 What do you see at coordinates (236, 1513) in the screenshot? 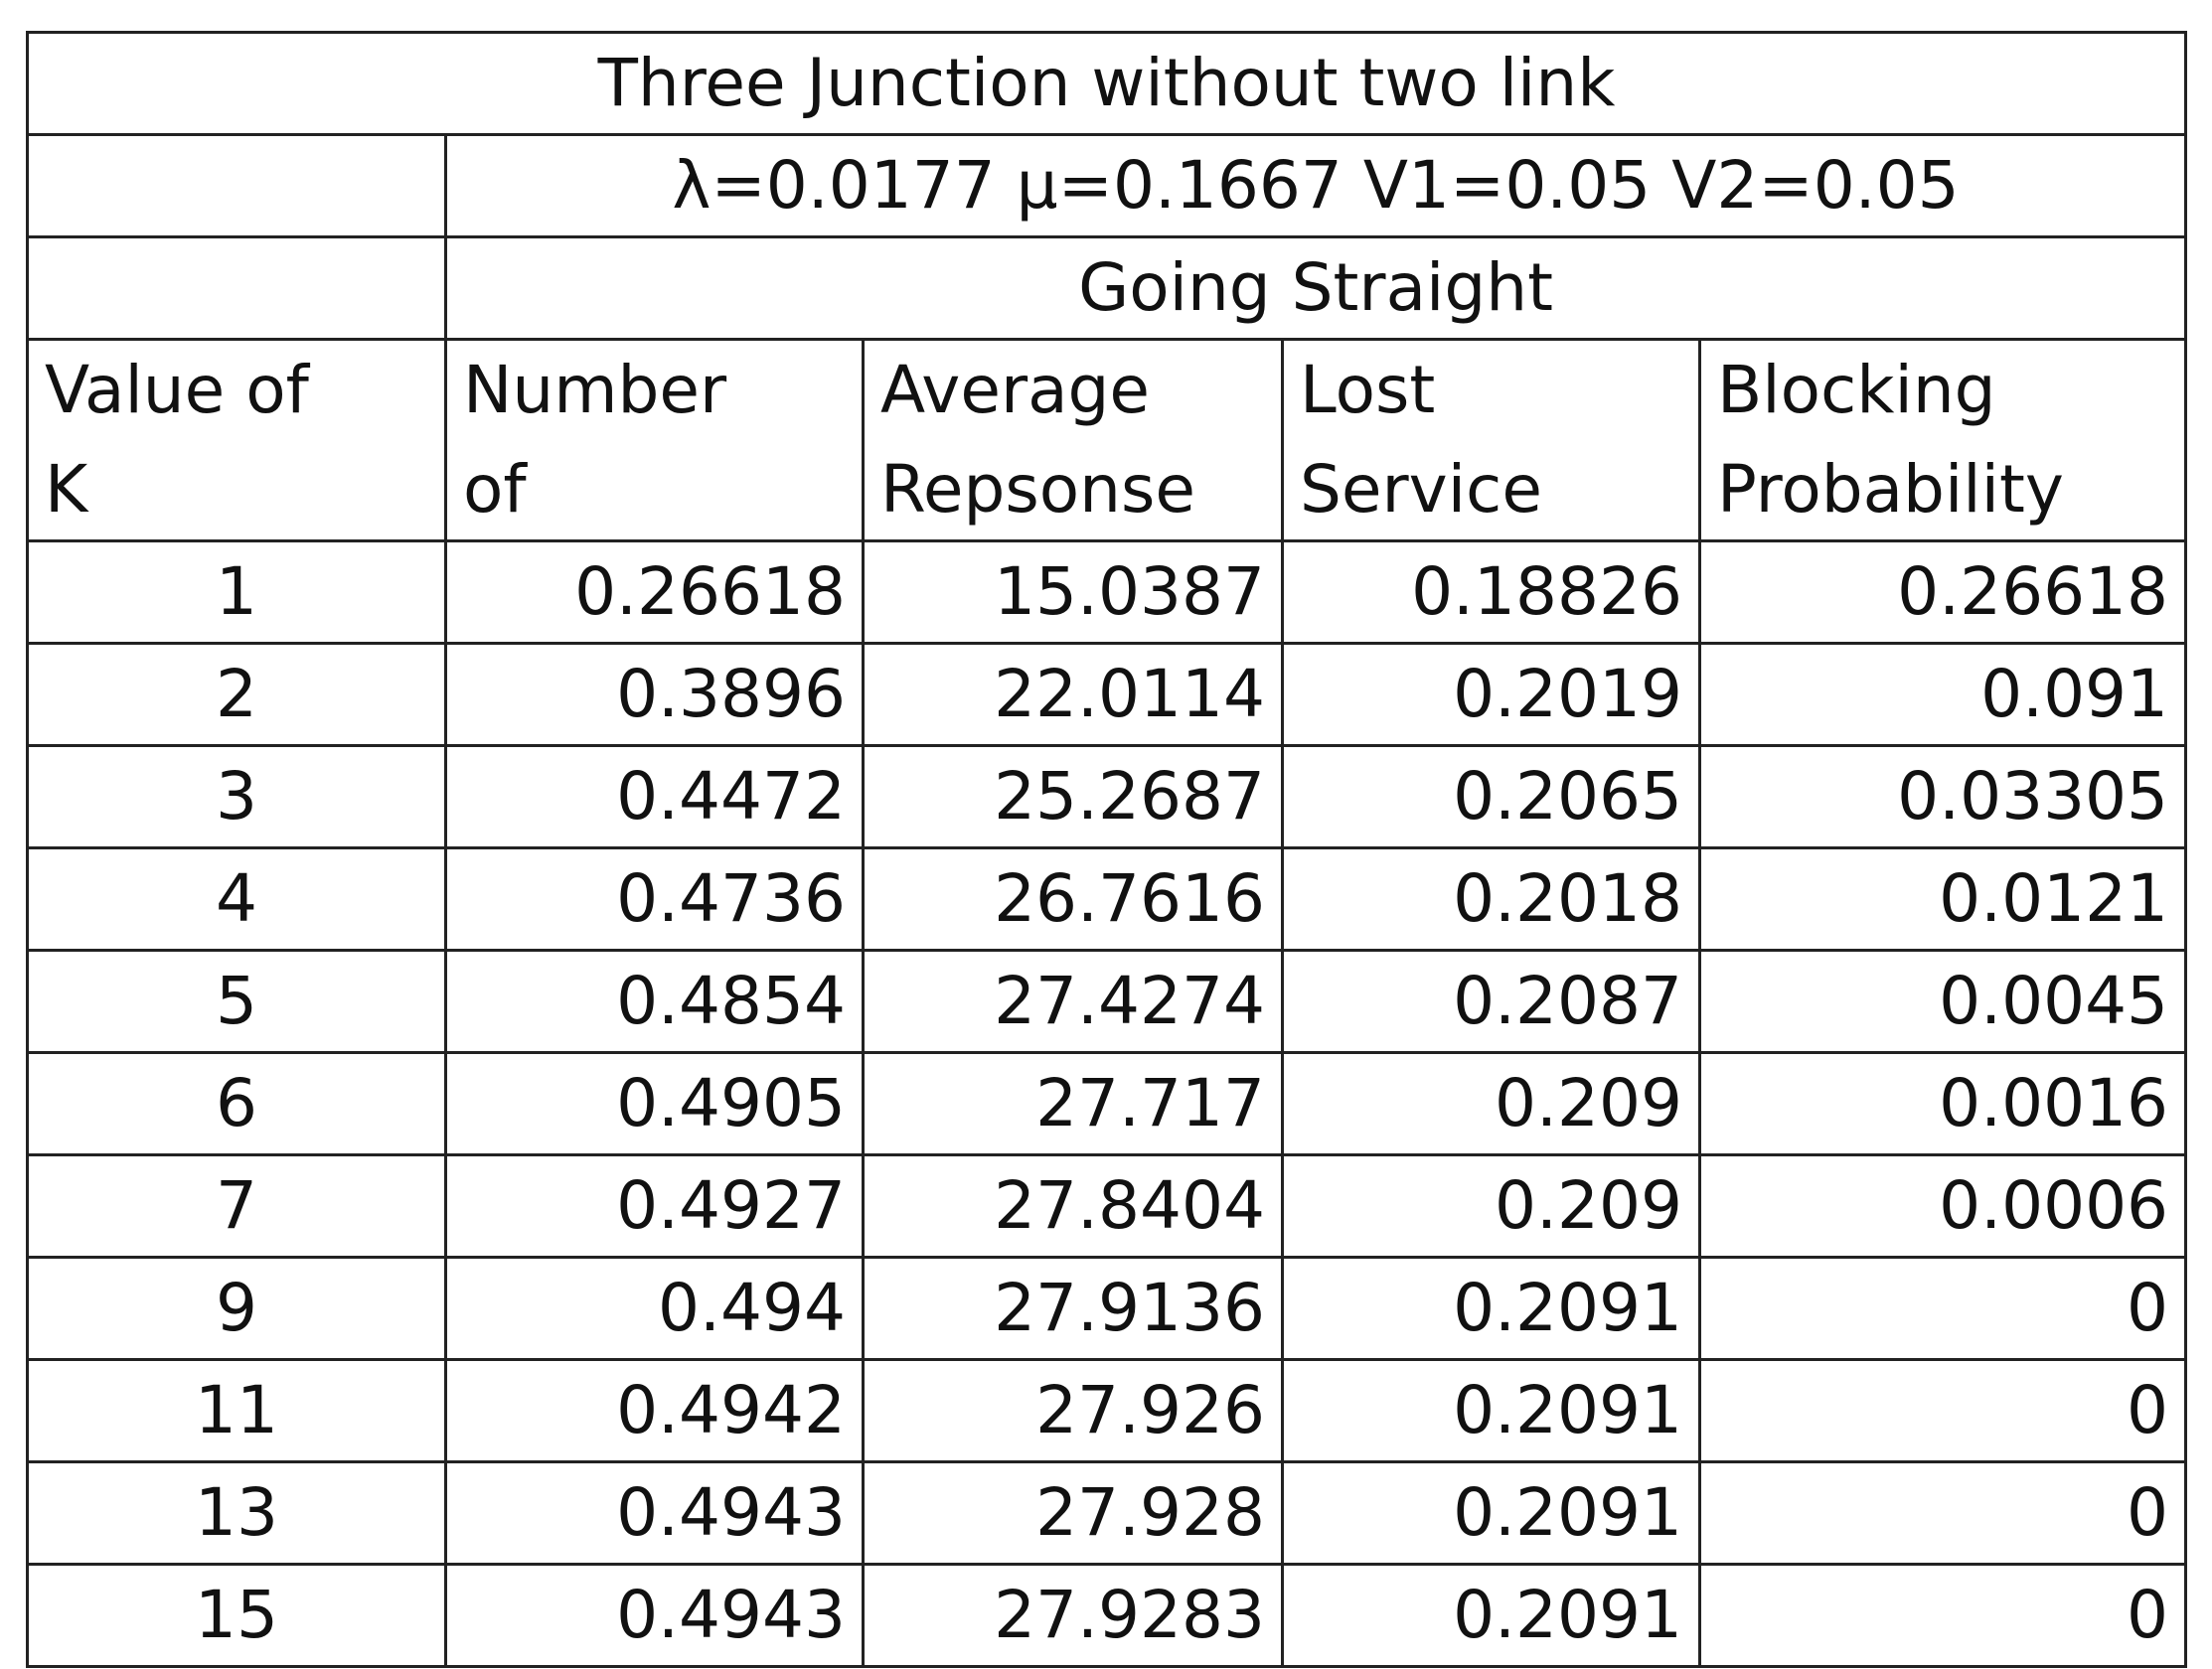
I see `k-value: 13` at bounding box center [236, 1513].